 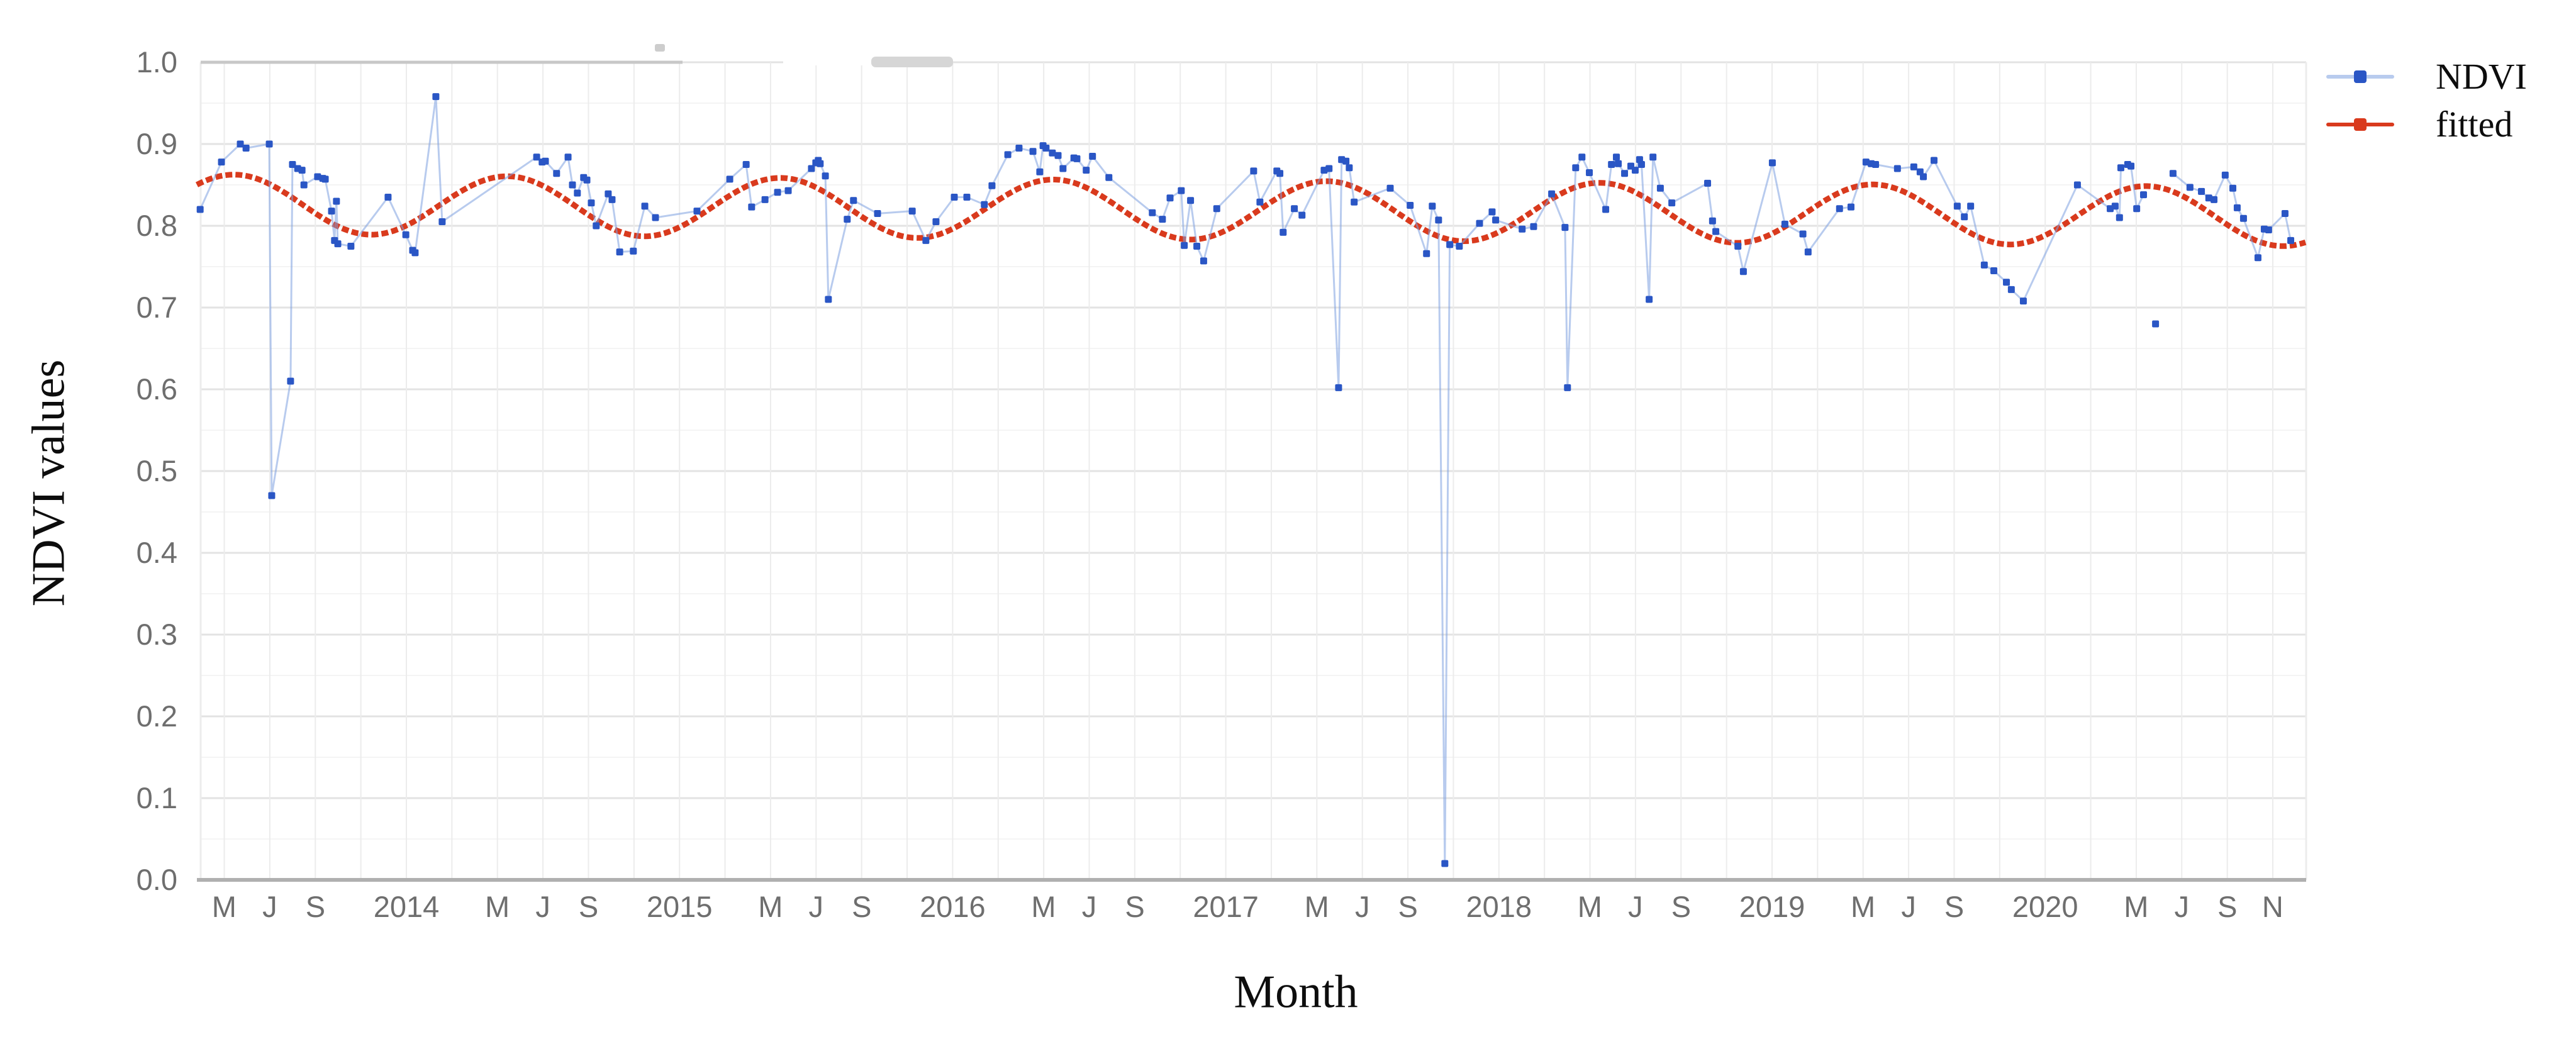 I want to click on svg-text: 0.0, so click(x=157, y=879).